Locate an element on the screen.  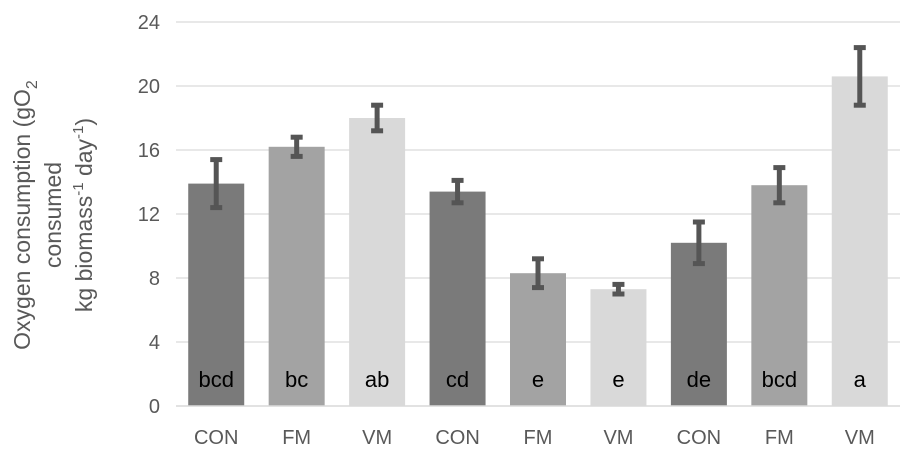
y-axis-label-line-2: consumed is located at coordinates (53, 215).